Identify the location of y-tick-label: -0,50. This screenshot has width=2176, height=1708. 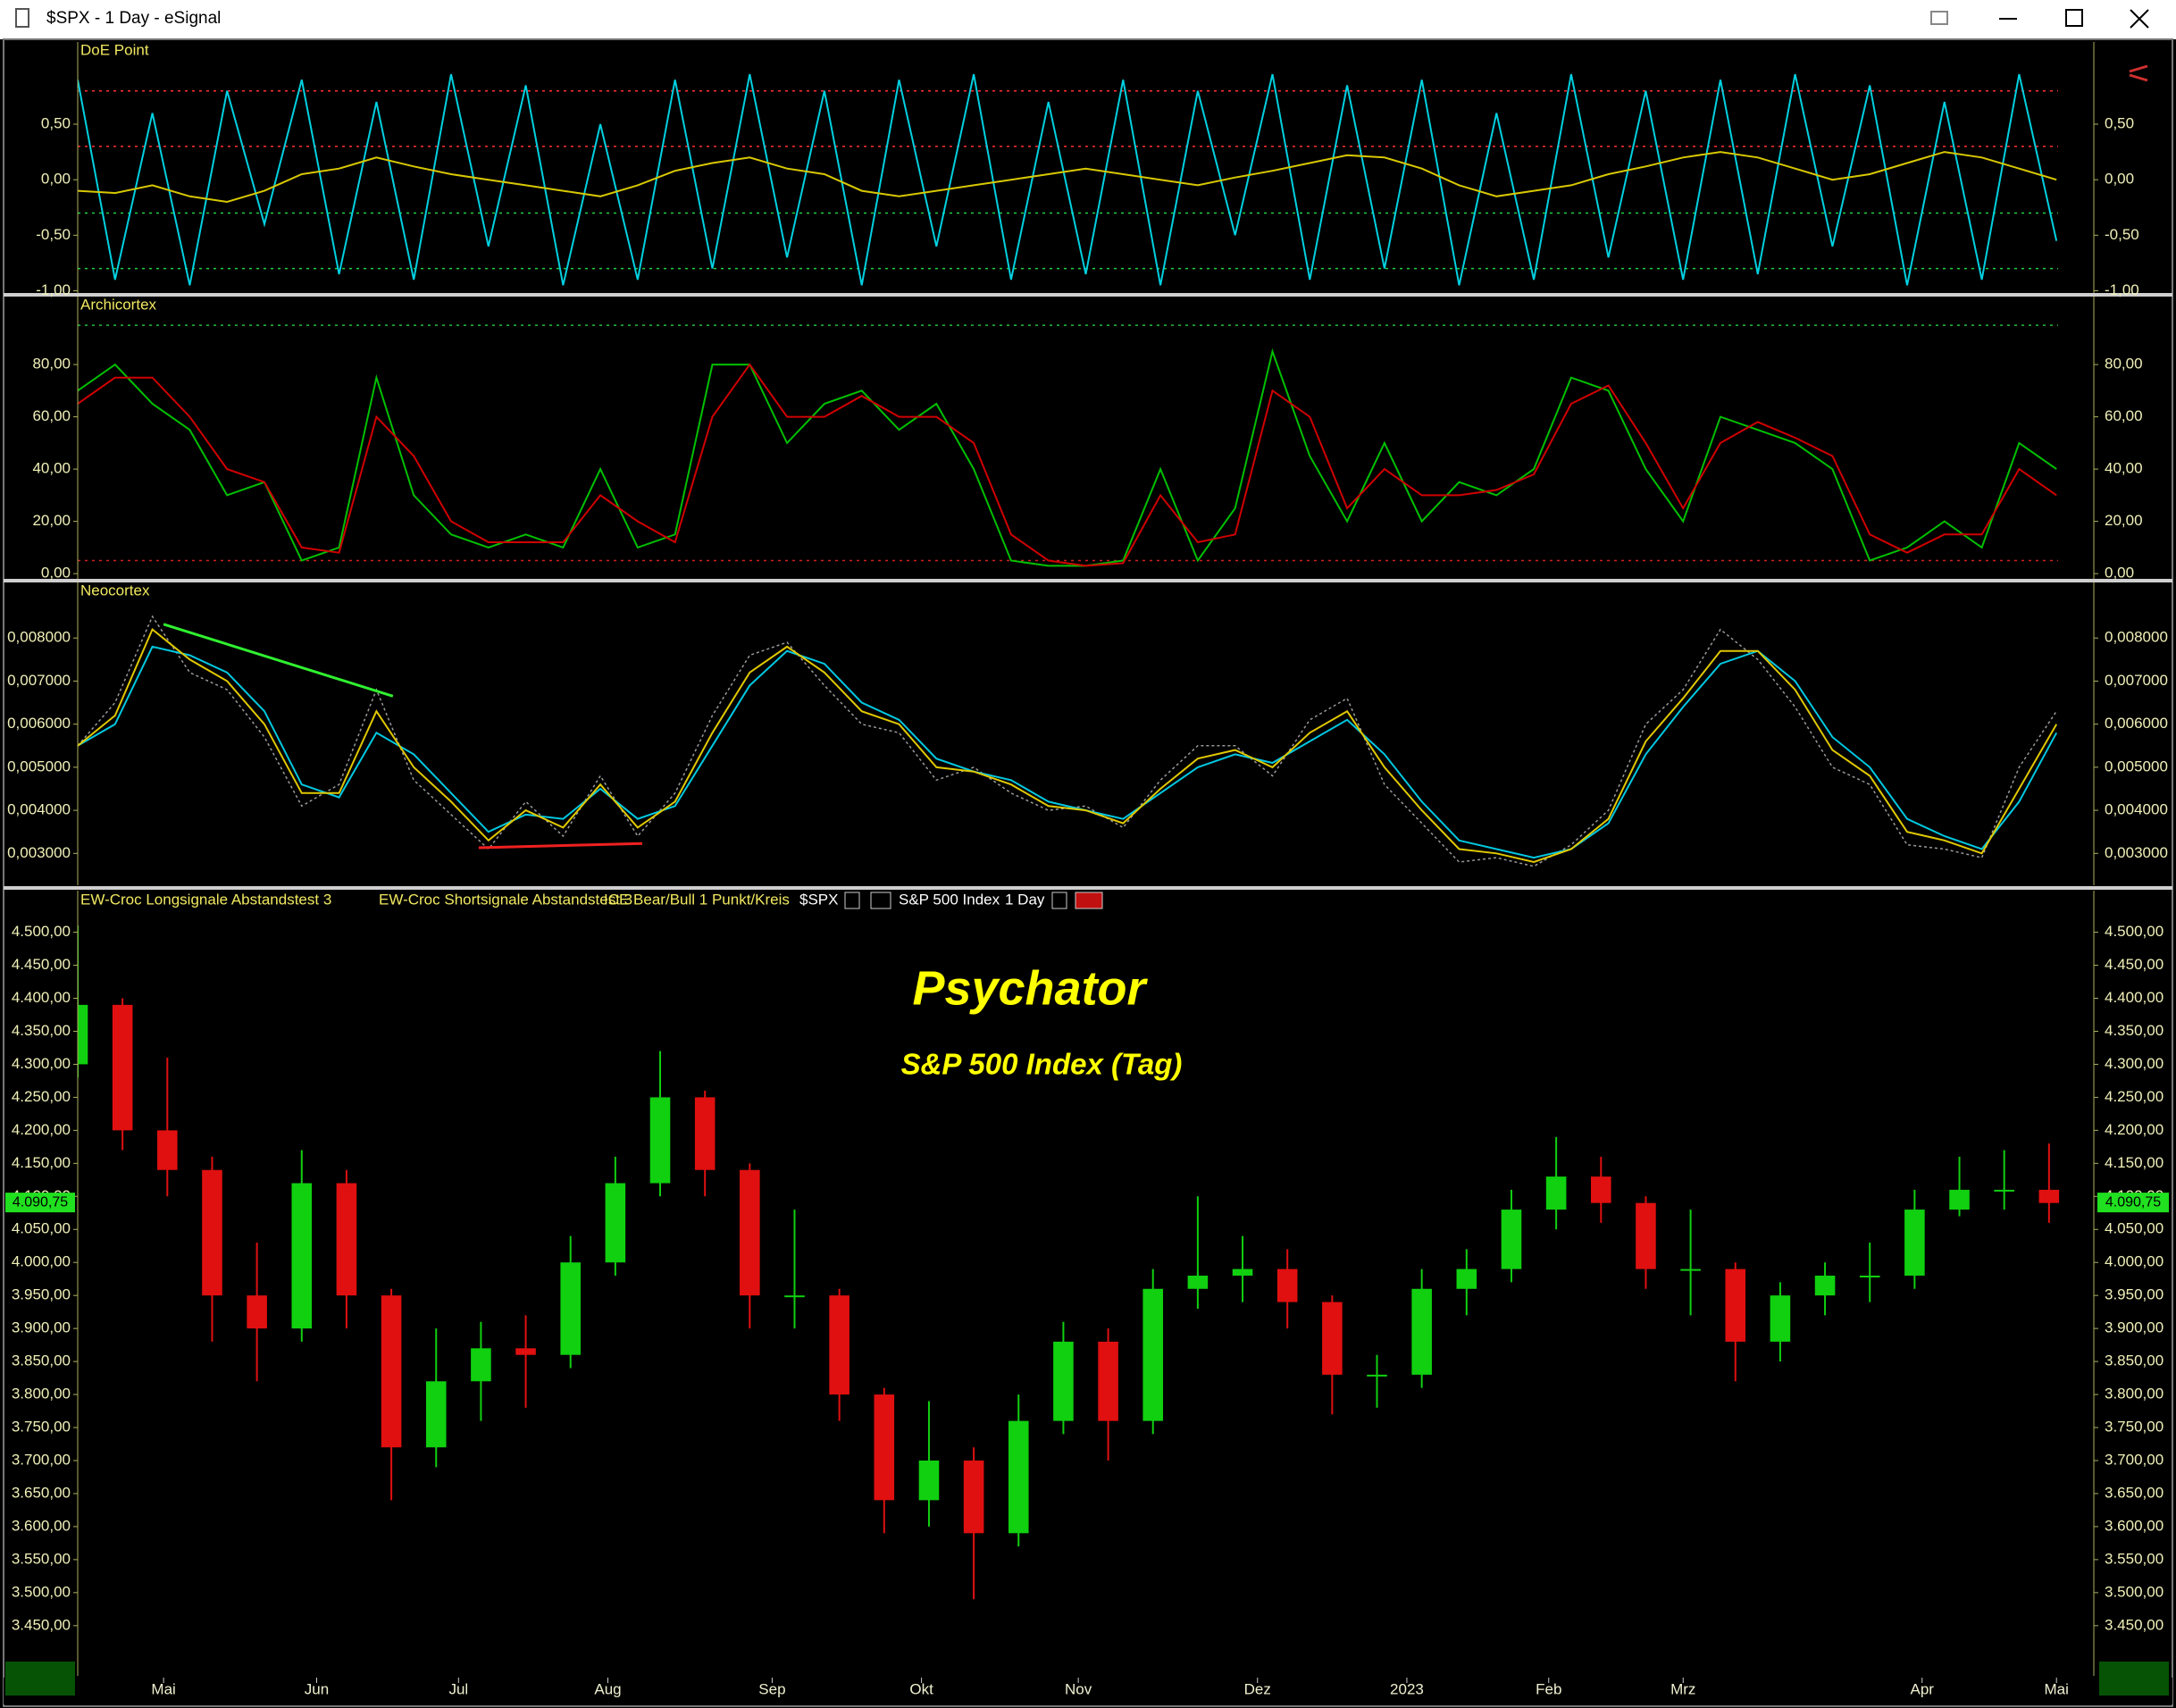
(2122, 234).